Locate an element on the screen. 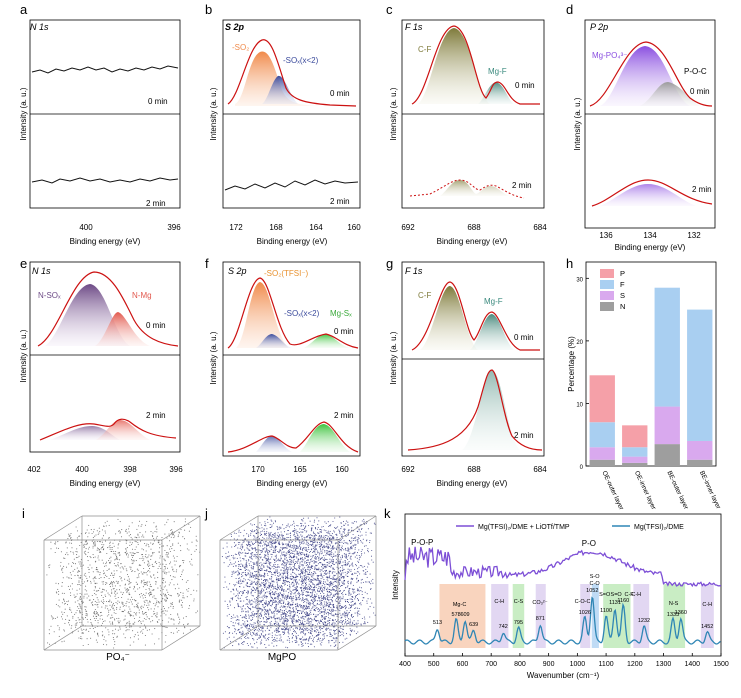  panel-a-tick-0: 400 is located at coordinates (86, 227).